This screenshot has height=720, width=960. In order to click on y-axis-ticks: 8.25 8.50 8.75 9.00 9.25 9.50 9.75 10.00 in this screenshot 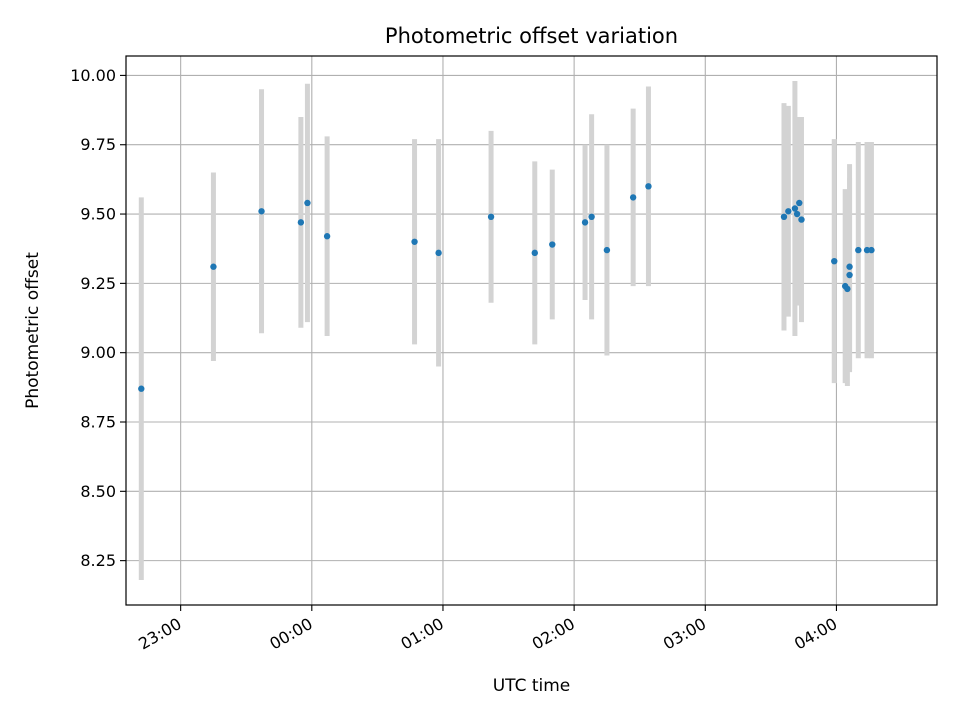, I will do `click(98, 318)`.